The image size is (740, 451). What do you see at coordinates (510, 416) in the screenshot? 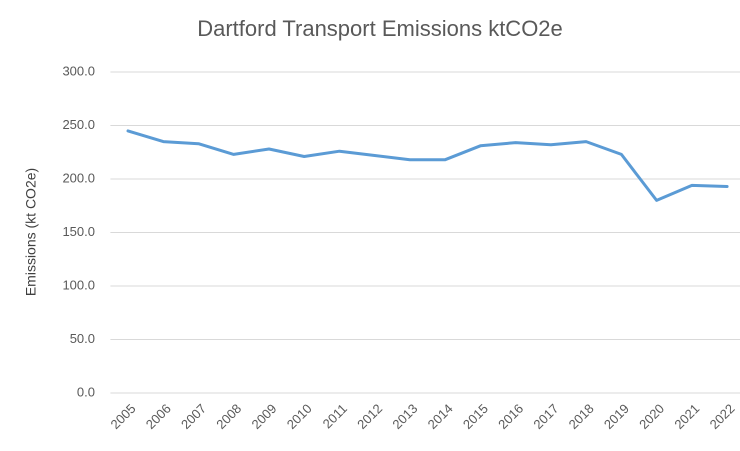
I see `x-tick-label: 2016` at bounding box center [510, 416].